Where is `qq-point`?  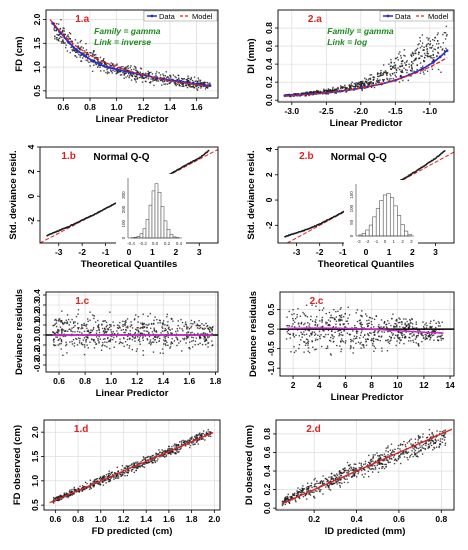 qq-point is located at coordinates (316, 226).